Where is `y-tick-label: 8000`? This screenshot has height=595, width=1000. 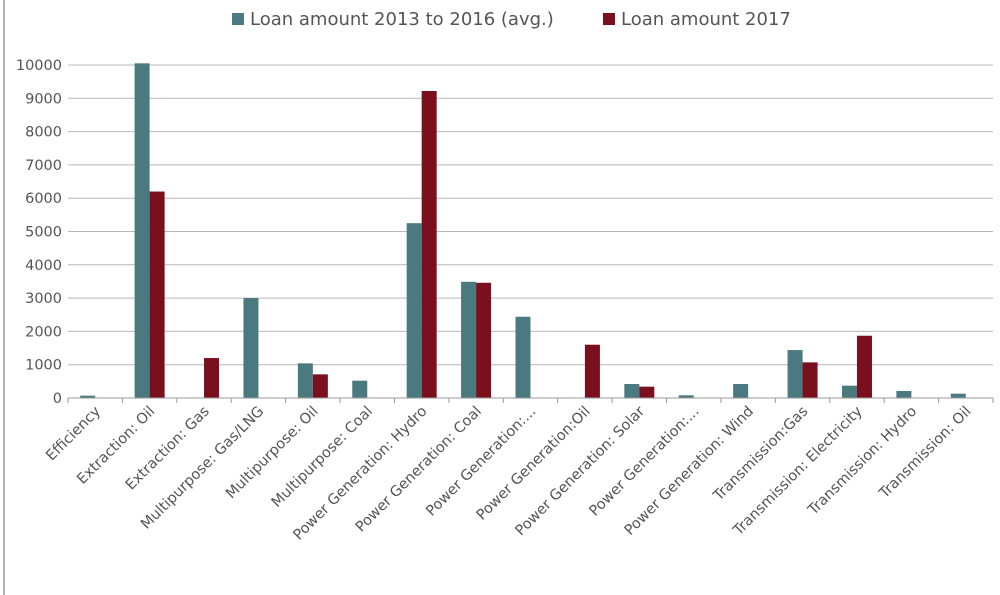 y-tick-label: 8000 is located at coordinates (43, 133).